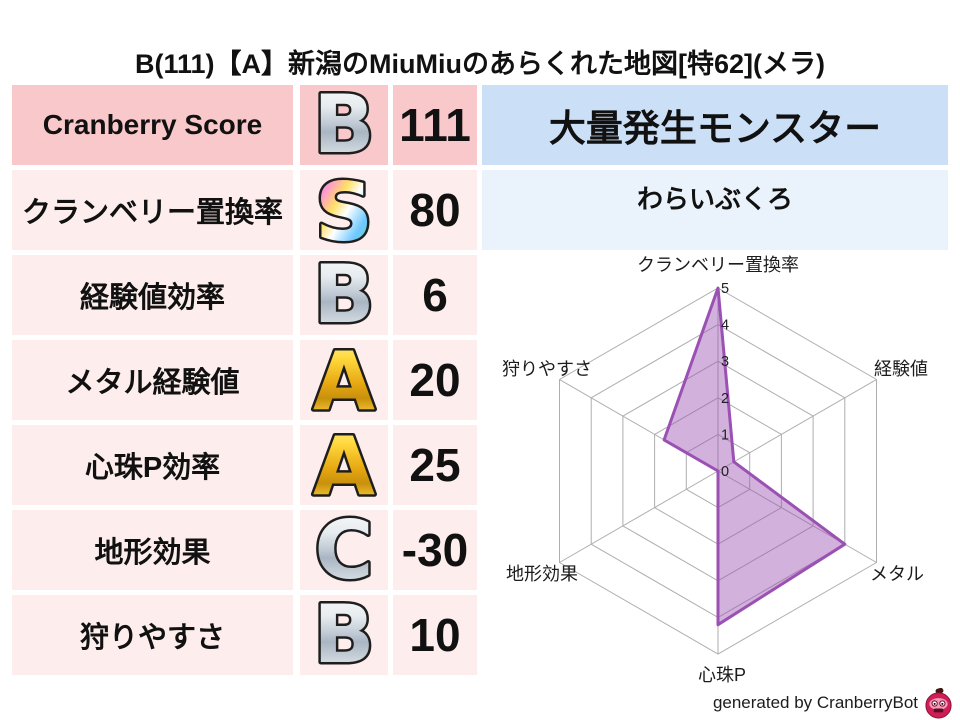 The width and height of the screenshot is (960, 720). I want to click on rank-badge: S, so click(344, 213).